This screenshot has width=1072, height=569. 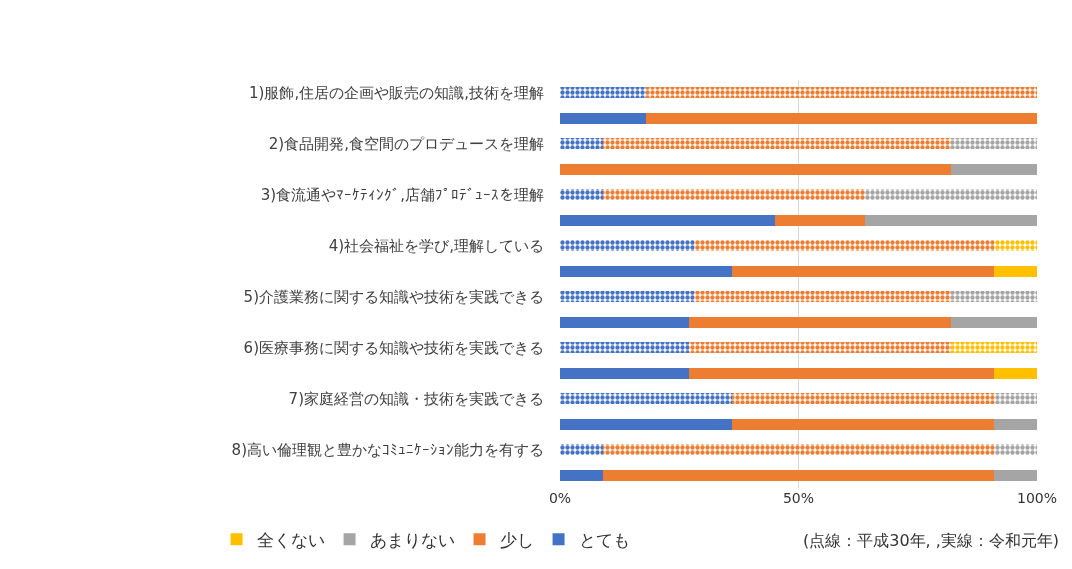 What do you see at coordinates (402, 195) in the screenshot?
I see `y-tick-label: 3)食流通やﾏｰｹﾃｨﾝｸﾞ,店舗ﾌﾟﾛﾃﾞｭｰｽを理解` at bounding box center [402, 195].